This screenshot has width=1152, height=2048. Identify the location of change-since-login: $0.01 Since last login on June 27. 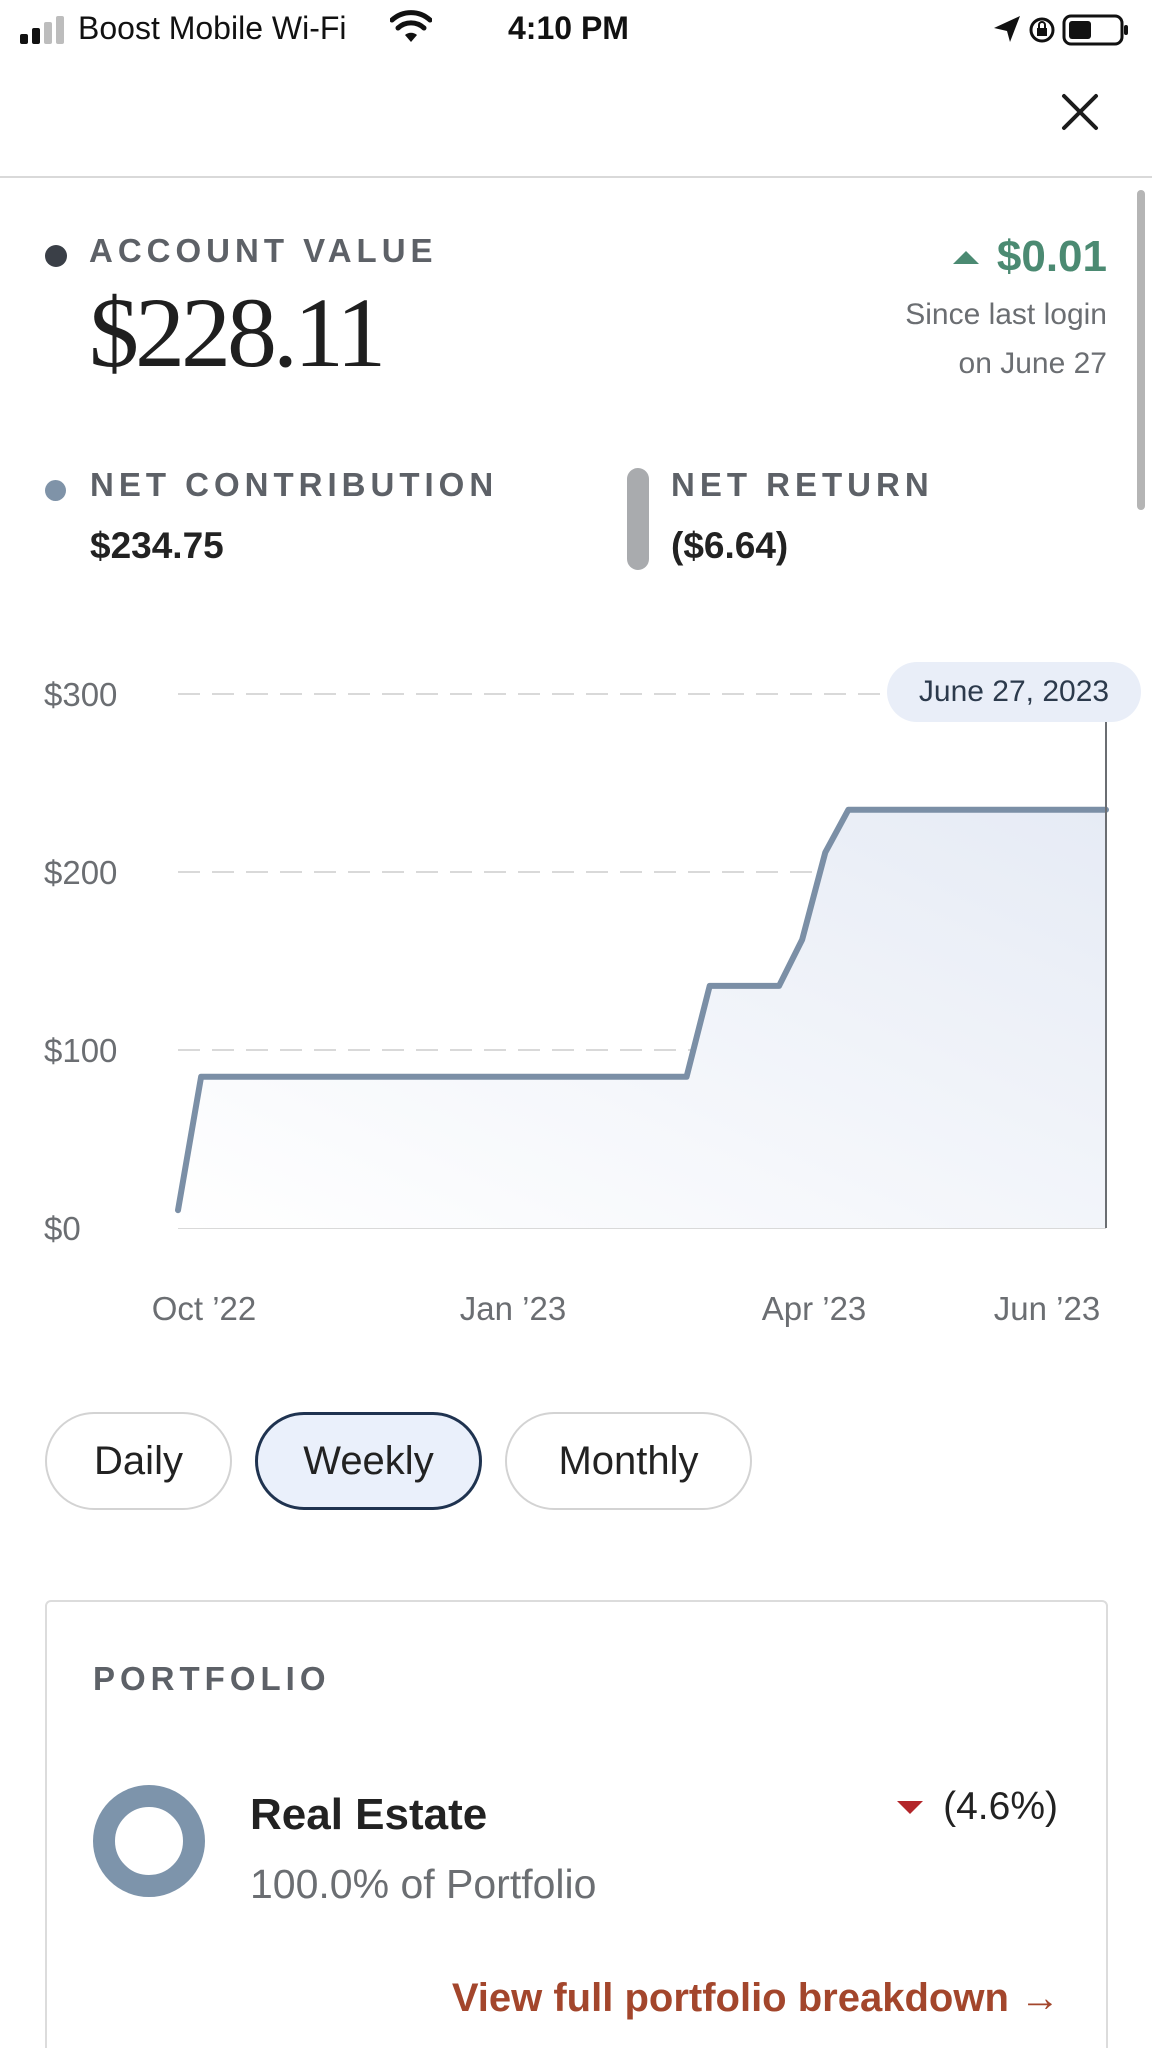
(1006, 310).